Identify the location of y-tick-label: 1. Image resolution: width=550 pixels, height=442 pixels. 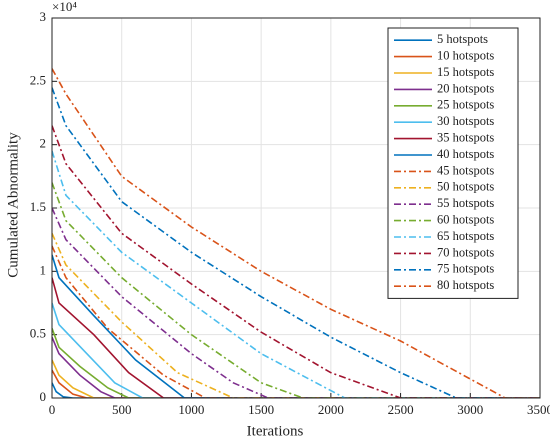
(43, 269).